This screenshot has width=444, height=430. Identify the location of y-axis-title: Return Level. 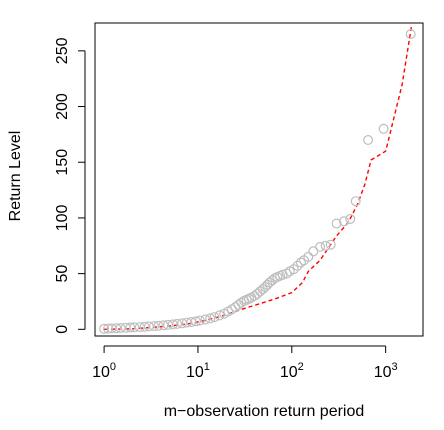
(15, 176).